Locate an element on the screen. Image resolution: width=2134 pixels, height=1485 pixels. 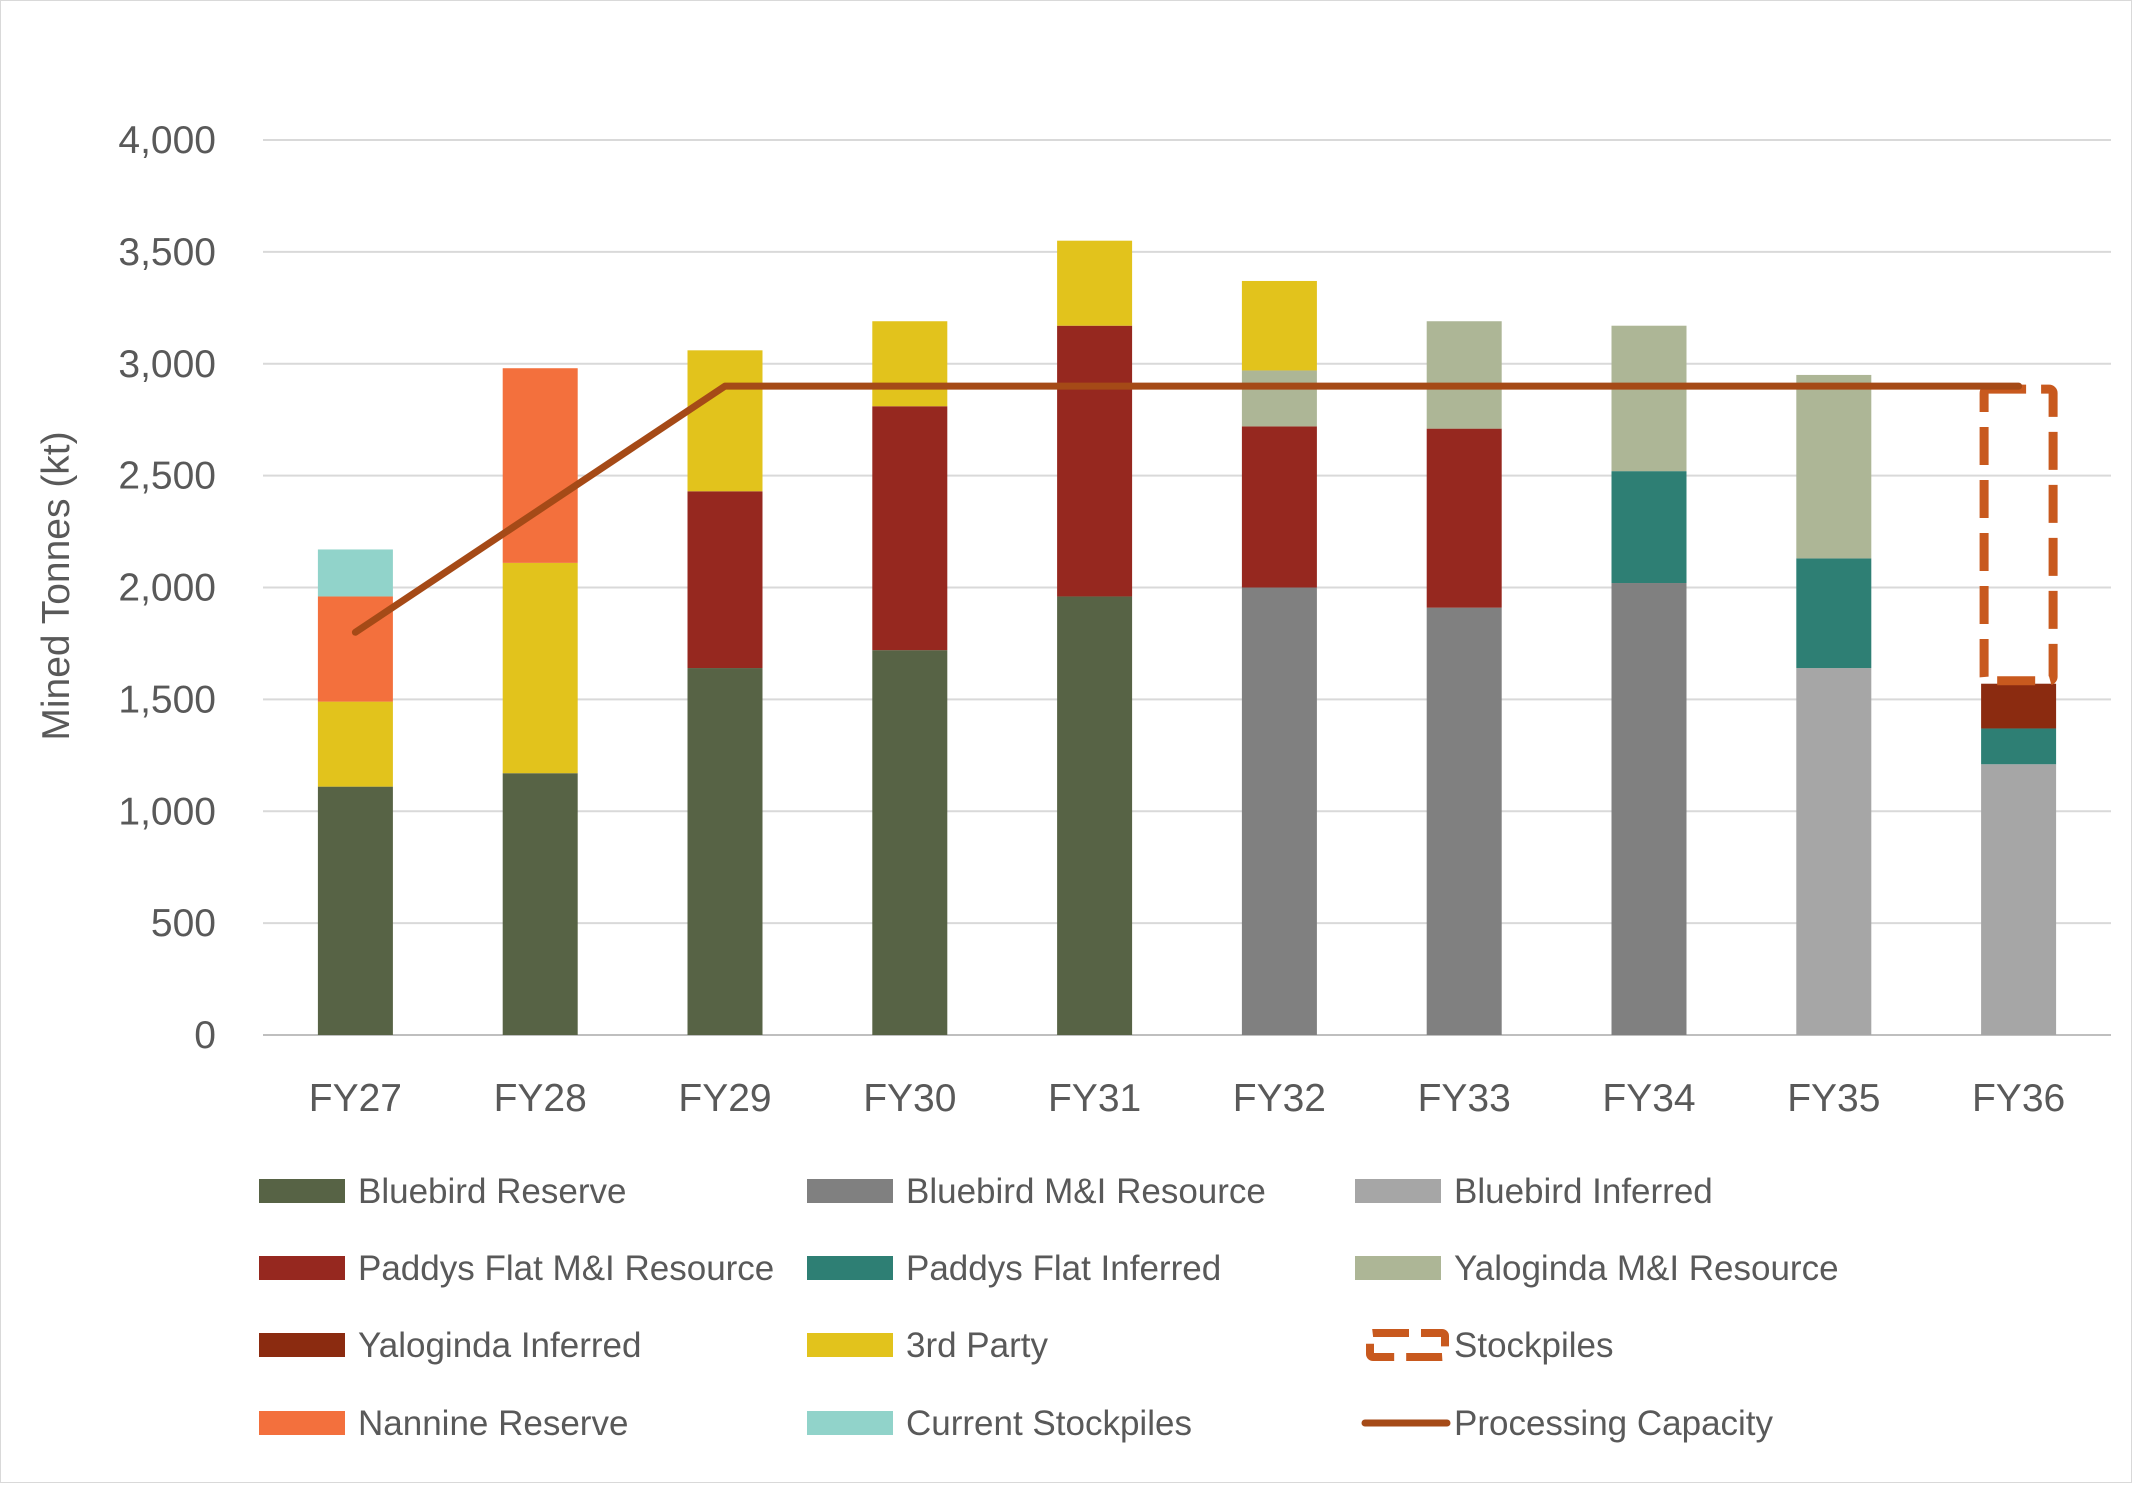
legend-label: Bluebird Inferred is located at coordinates (1583, 1191).